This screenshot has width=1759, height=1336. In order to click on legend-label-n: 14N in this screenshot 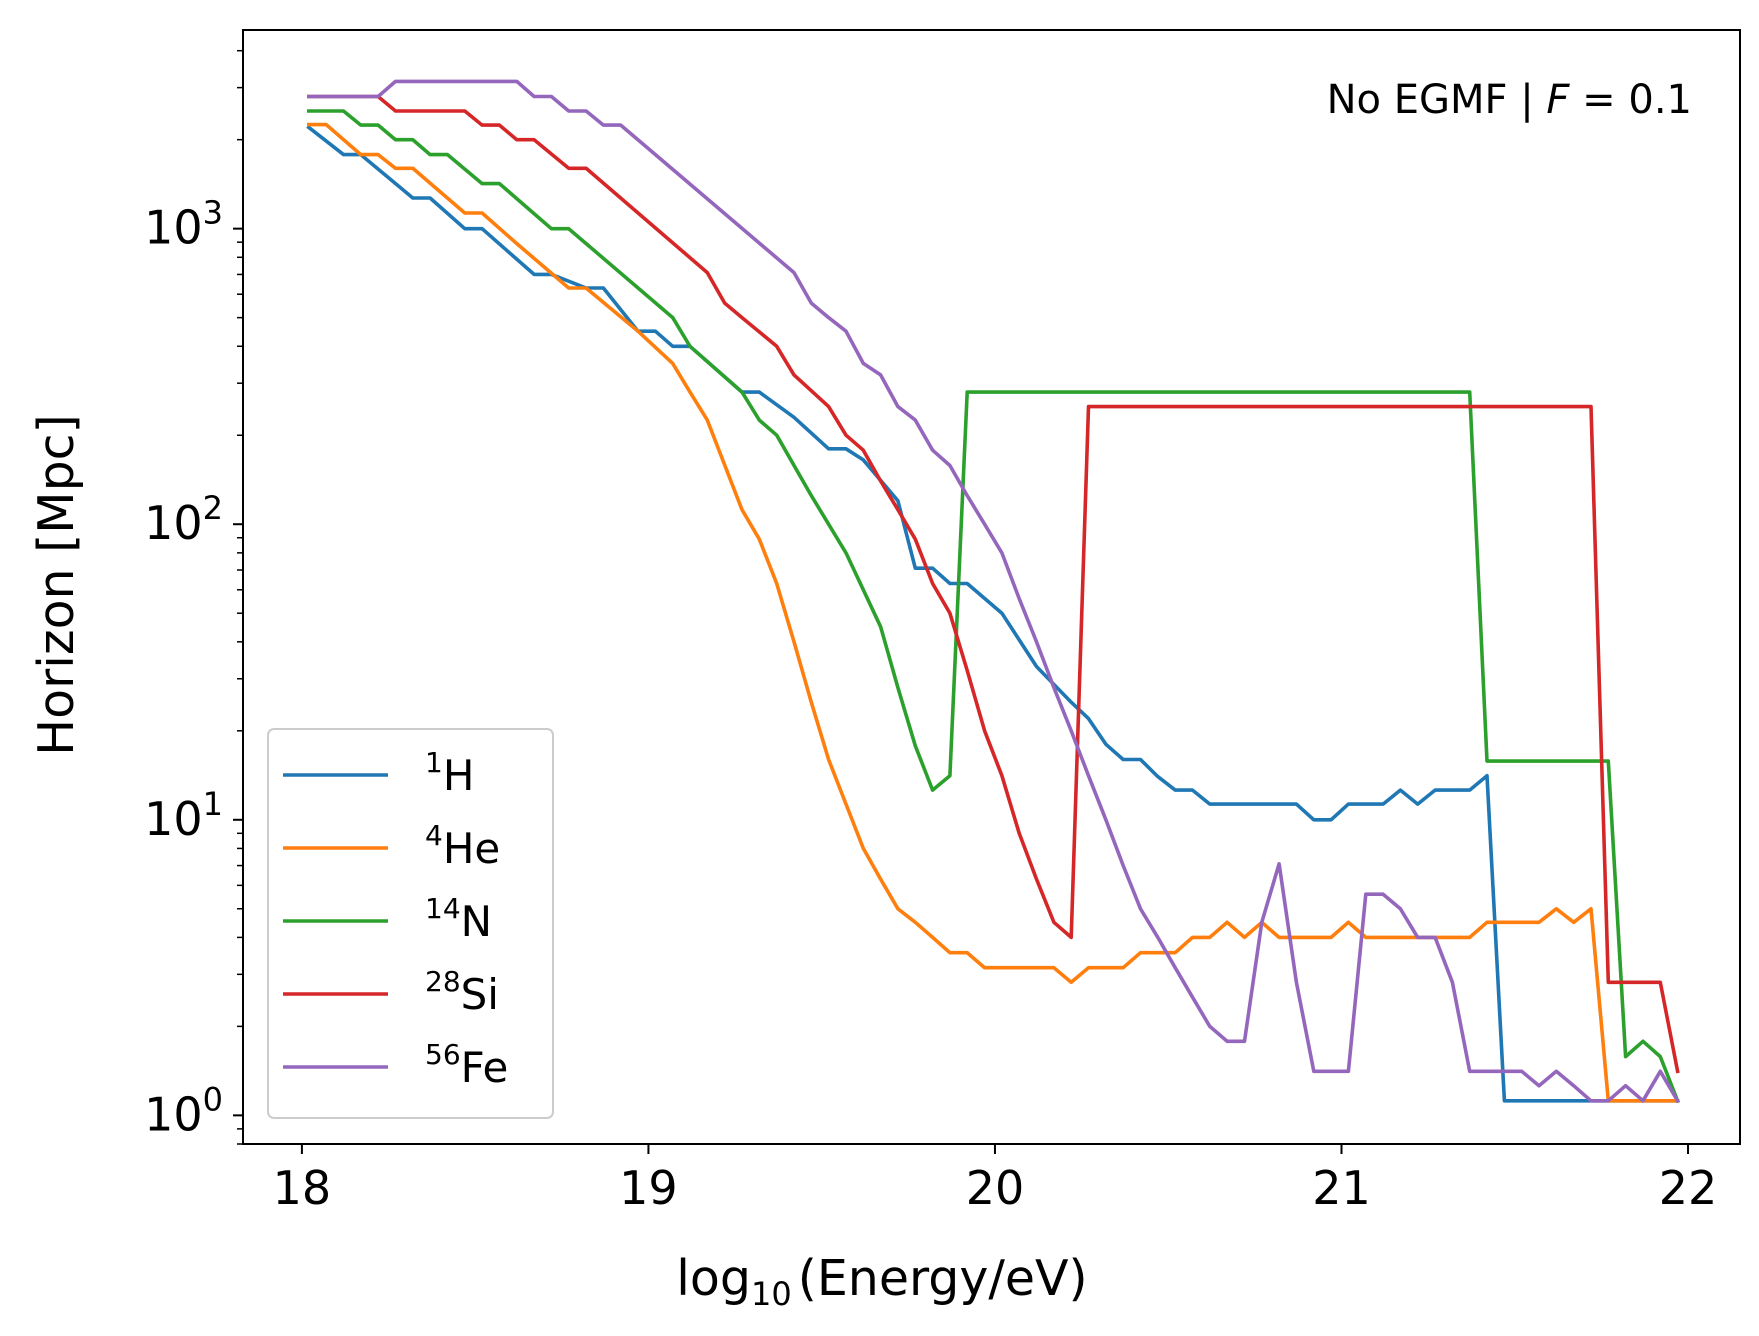, I will do `click(458, 919)`.